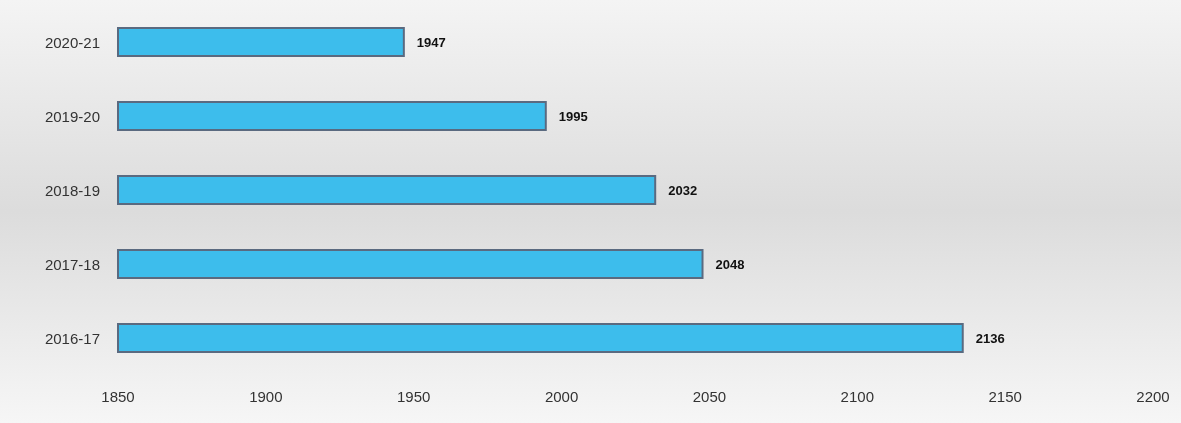 The width and height of the screenshot is (1181, 423). What do you see at coordinates (1005, 396) in the screenshot?
I see `x-tick-label: 2150` at bounding box center [1005, 396].